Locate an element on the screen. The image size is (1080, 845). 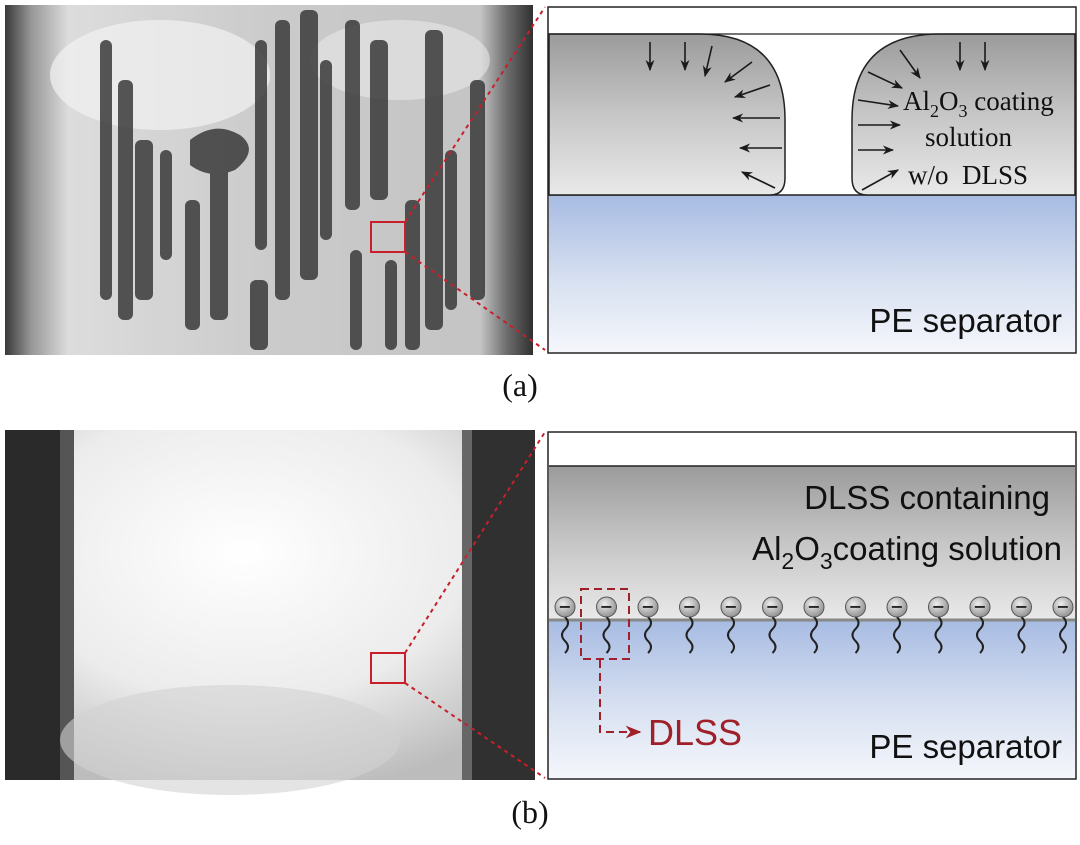
coating-solution-left is located at coordinates (667, 114).